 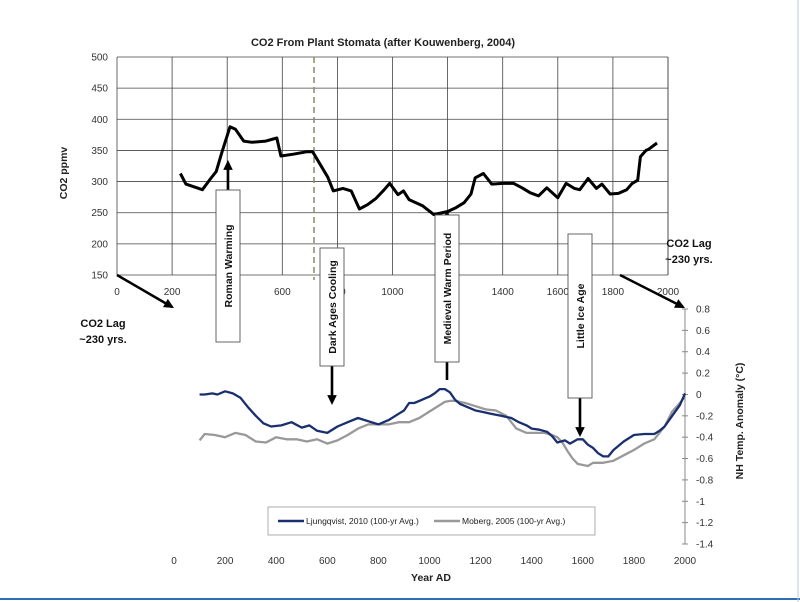 I want to click on top-x-tick-label: 200, so click(x=172, y=292).